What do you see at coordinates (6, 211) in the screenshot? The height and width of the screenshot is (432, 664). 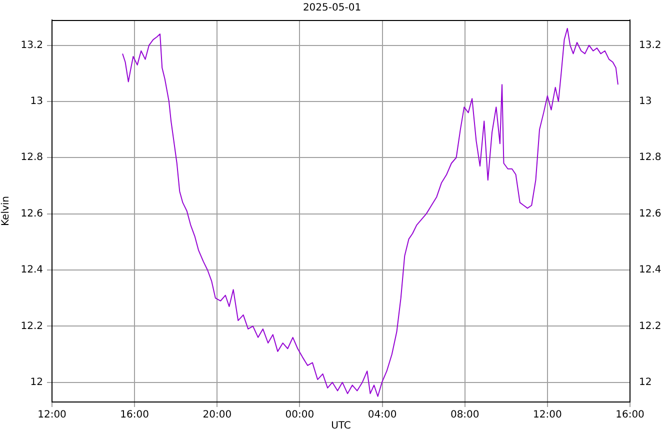 I see `y-axis-title: Kelvin` at bounding box center [6, 211].